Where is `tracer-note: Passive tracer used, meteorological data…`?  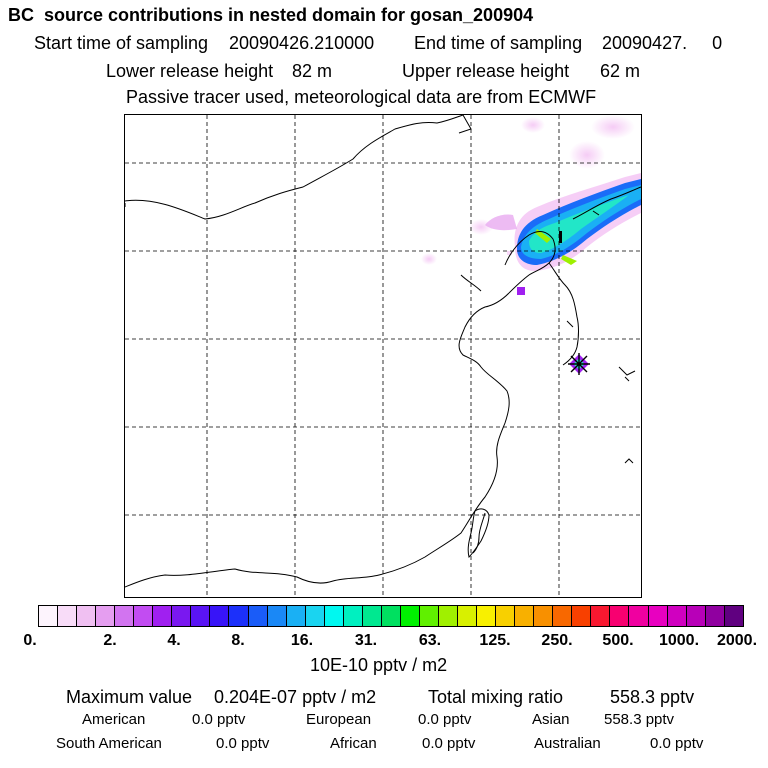
tracer-note: Passive tracer used, meteorological data… is located at coordinates (361, 97).